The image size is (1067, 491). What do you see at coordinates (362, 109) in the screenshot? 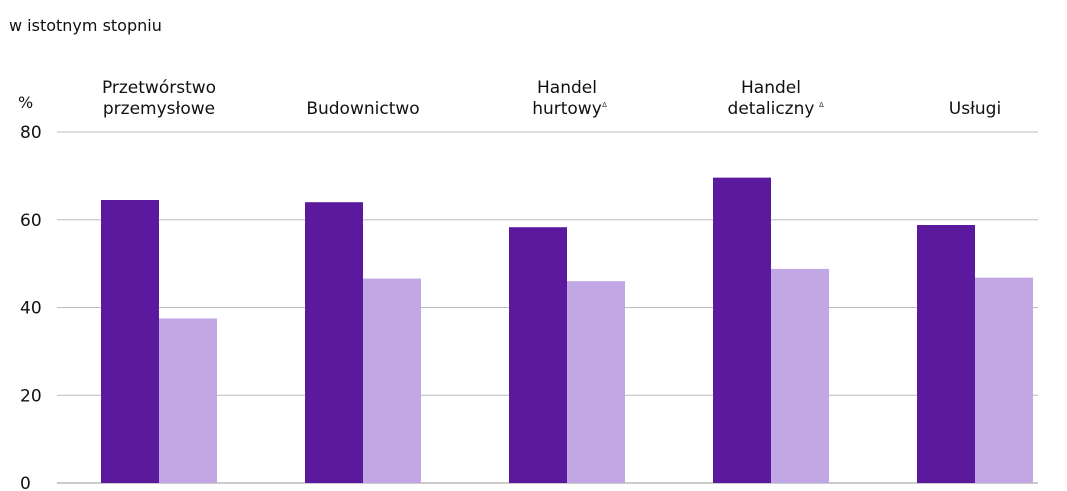
I see `category-label: Budownictwo` at bounding box center [362, 109].